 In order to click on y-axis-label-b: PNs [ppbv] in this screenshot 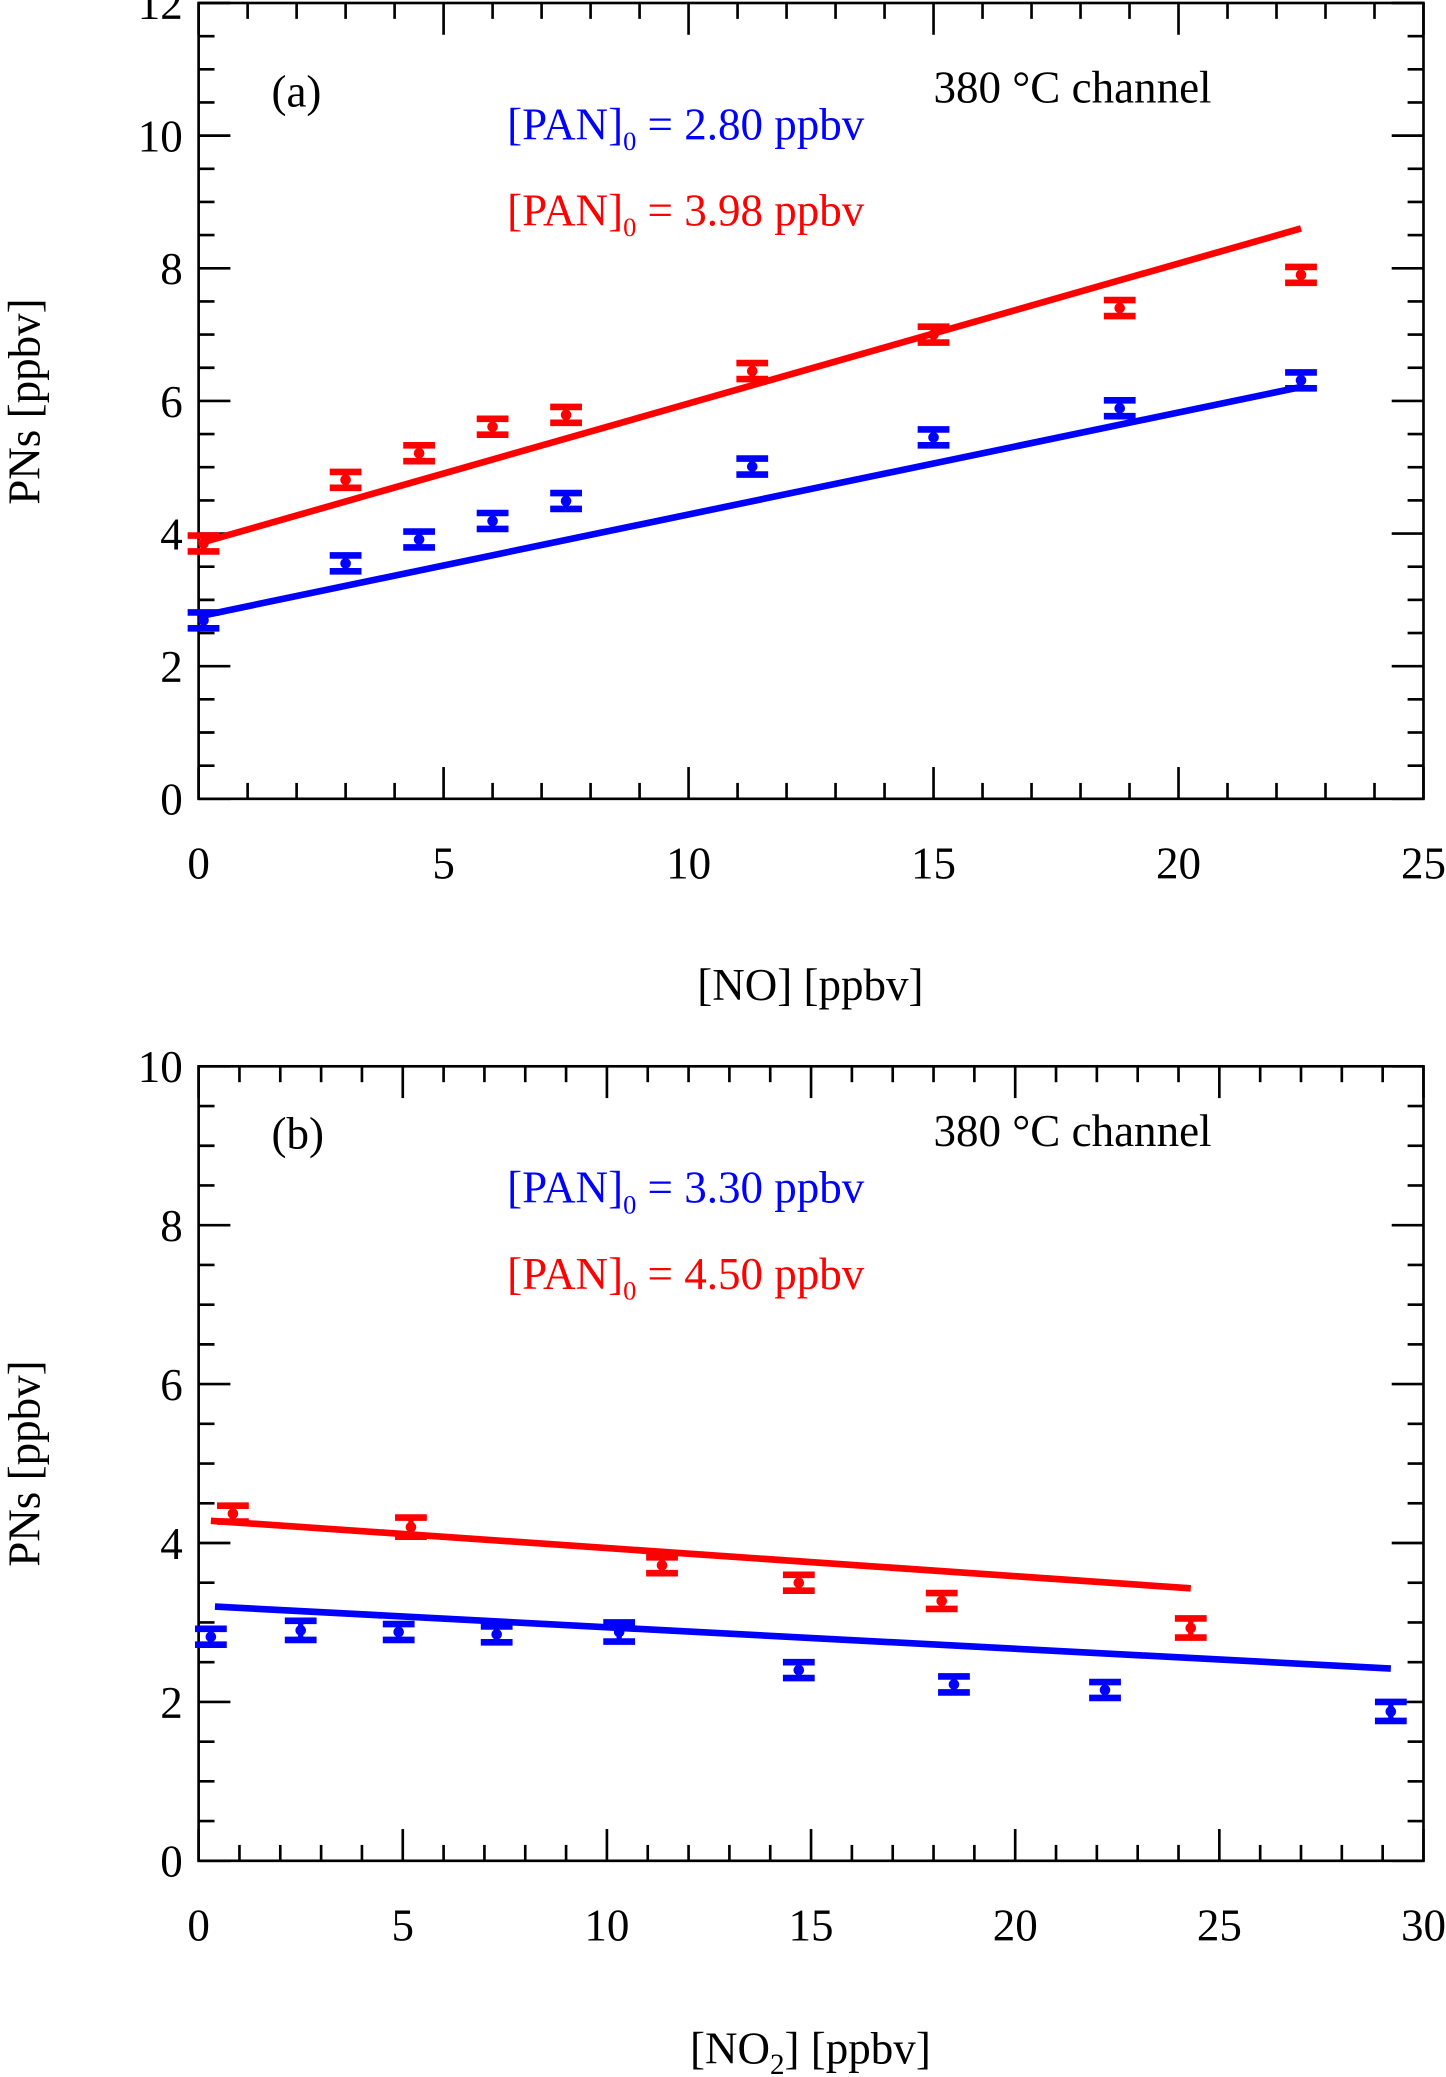, I will do `click(25, 1463)`.